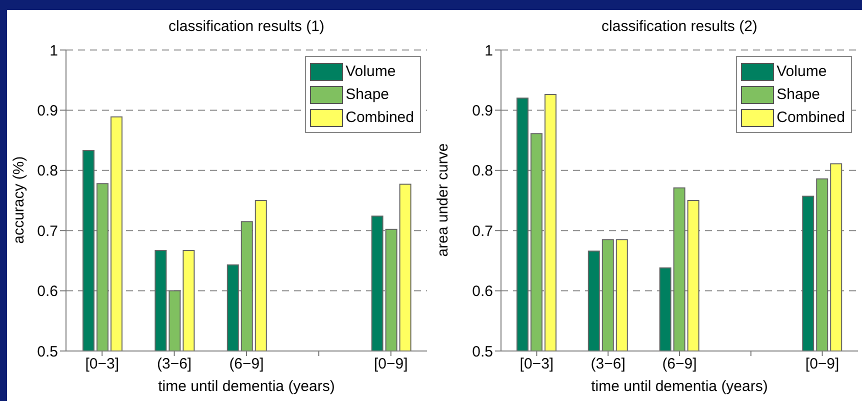  Describe the element at coordinates (443, 200) in the screenshot. I see `y-axis-title: area under curve` at that location.